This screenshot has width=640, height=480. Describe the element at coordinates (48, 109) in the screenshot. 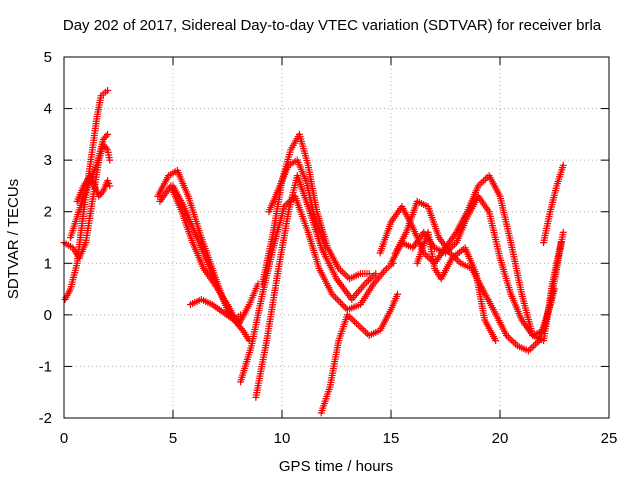

I see `y-tick-label: 4` at that location.